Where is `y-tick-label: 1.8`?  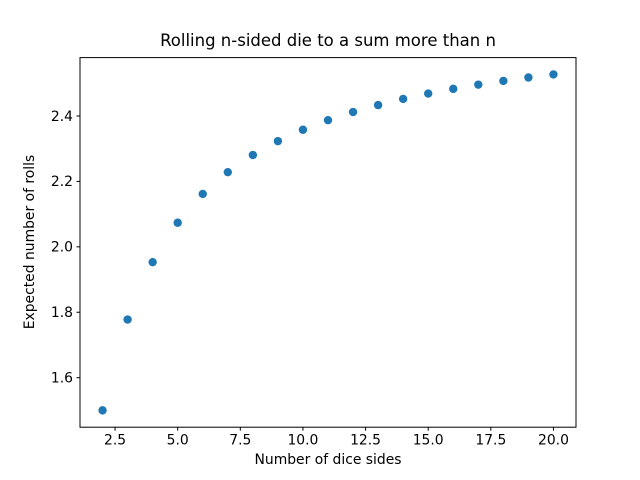
y-tick-label: 1.8 is located at coordinates (62, 313).